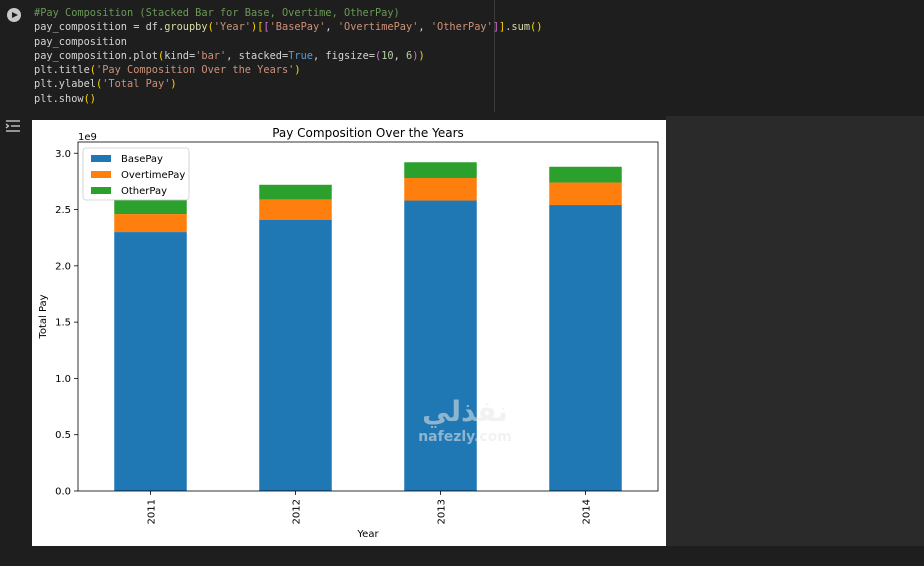 The image size is (924, 566). I want to click on x-tick-label: 2011, so click(152, 511).